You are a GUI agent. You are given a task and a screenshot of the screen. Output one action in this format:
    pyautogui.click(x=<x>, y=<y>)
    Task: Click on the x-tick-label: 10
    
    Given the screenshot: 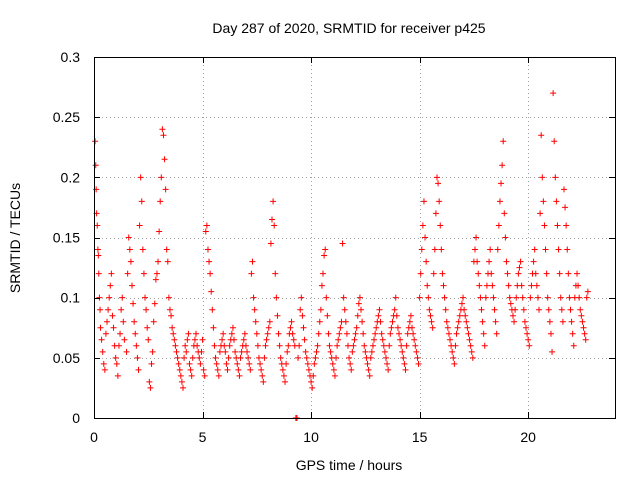 What is the action you would take?
    pyautogui.click(x=311, y=437)
    